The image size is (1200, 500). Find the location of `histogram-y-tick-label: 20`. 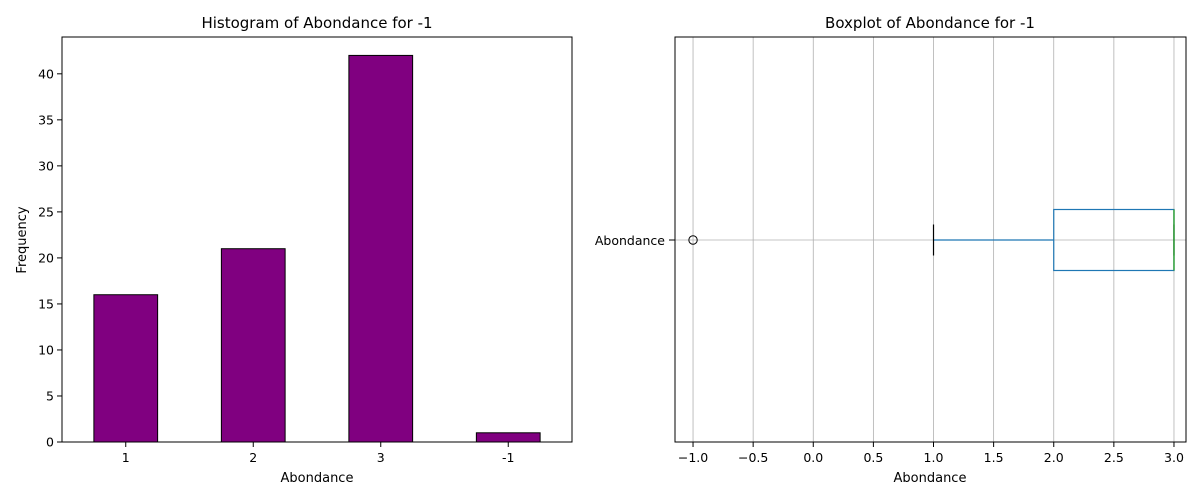

histogram-y-tick-label: 20 is located at coordinates (46, 257).